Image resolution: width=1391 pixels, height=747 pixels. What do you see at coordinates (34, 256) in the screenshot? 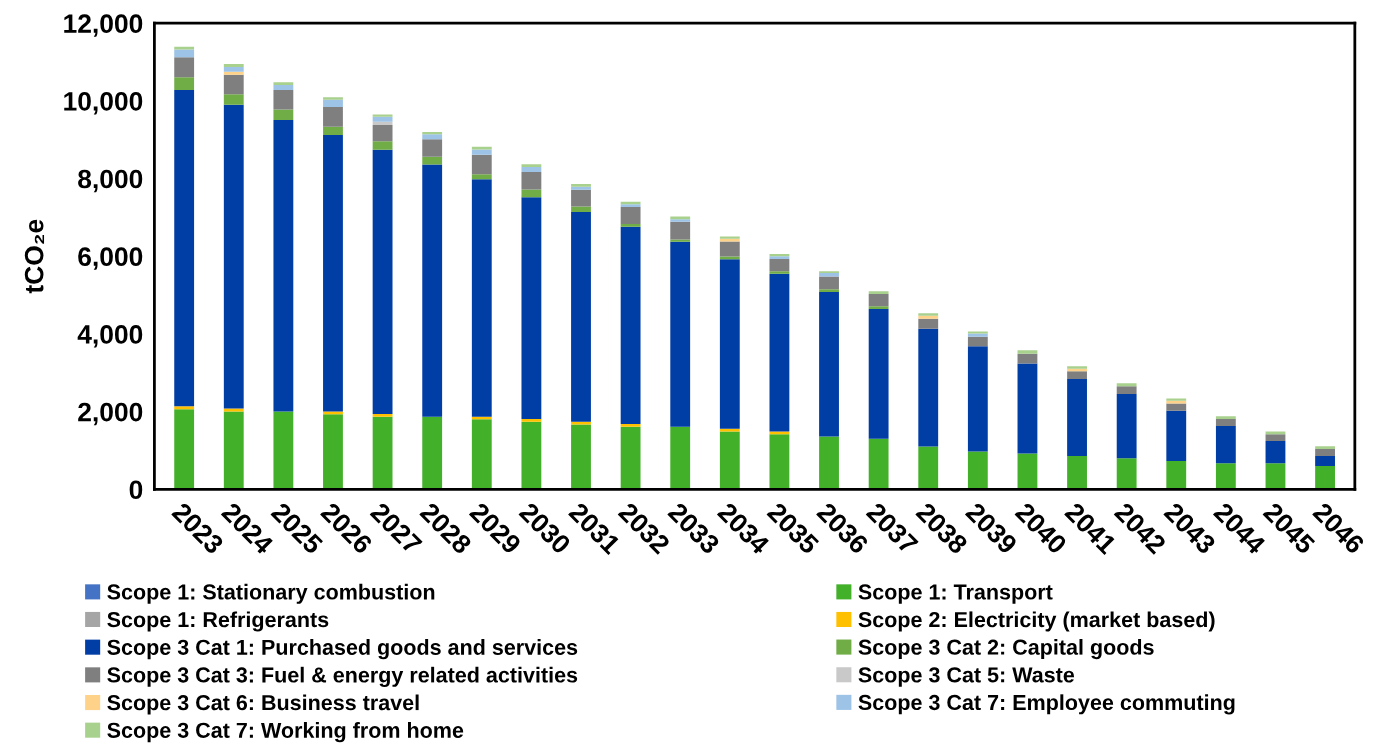
I see `y-axis-title: tCO₂e` at bounding box center [34, 256].